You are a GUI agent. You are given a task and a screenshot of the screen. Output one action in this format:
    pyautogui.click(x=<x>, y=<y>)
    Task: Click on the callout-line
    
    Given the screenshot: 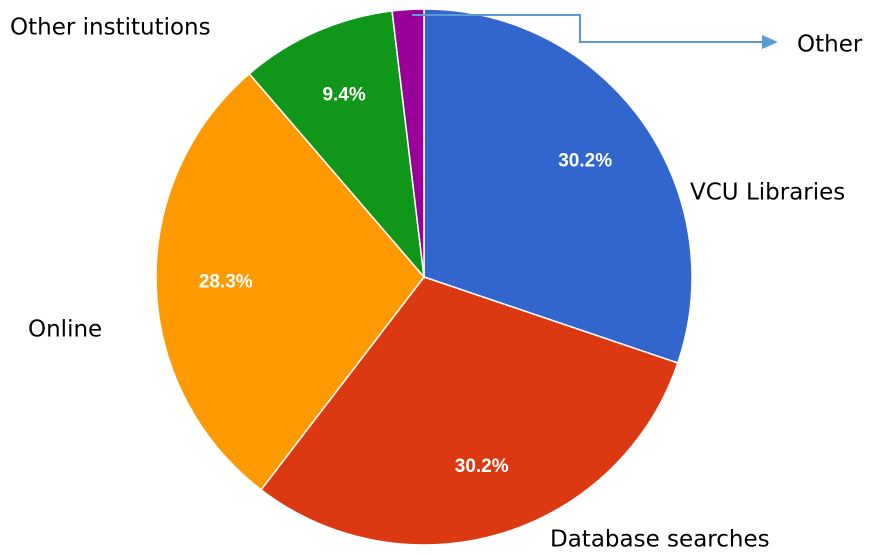 What is the action you would take?
    pyautogui.click(x=590, y=28)
    